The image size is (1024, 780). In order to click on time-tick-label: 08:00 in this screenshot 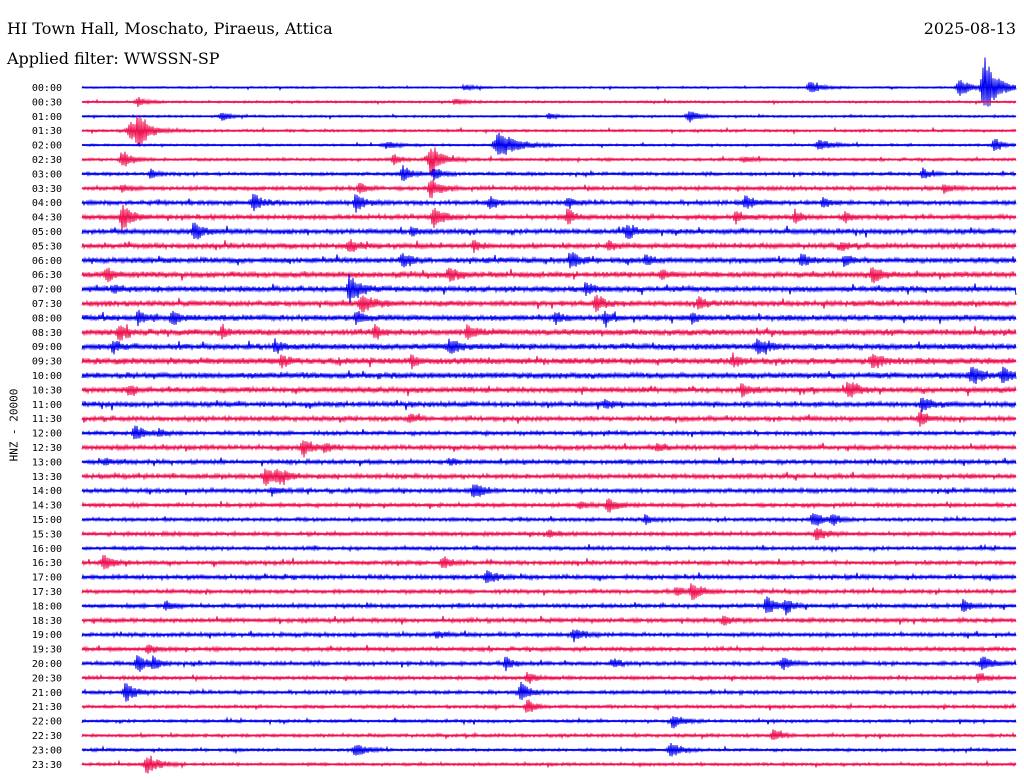, I will do `click(47, 318)`.